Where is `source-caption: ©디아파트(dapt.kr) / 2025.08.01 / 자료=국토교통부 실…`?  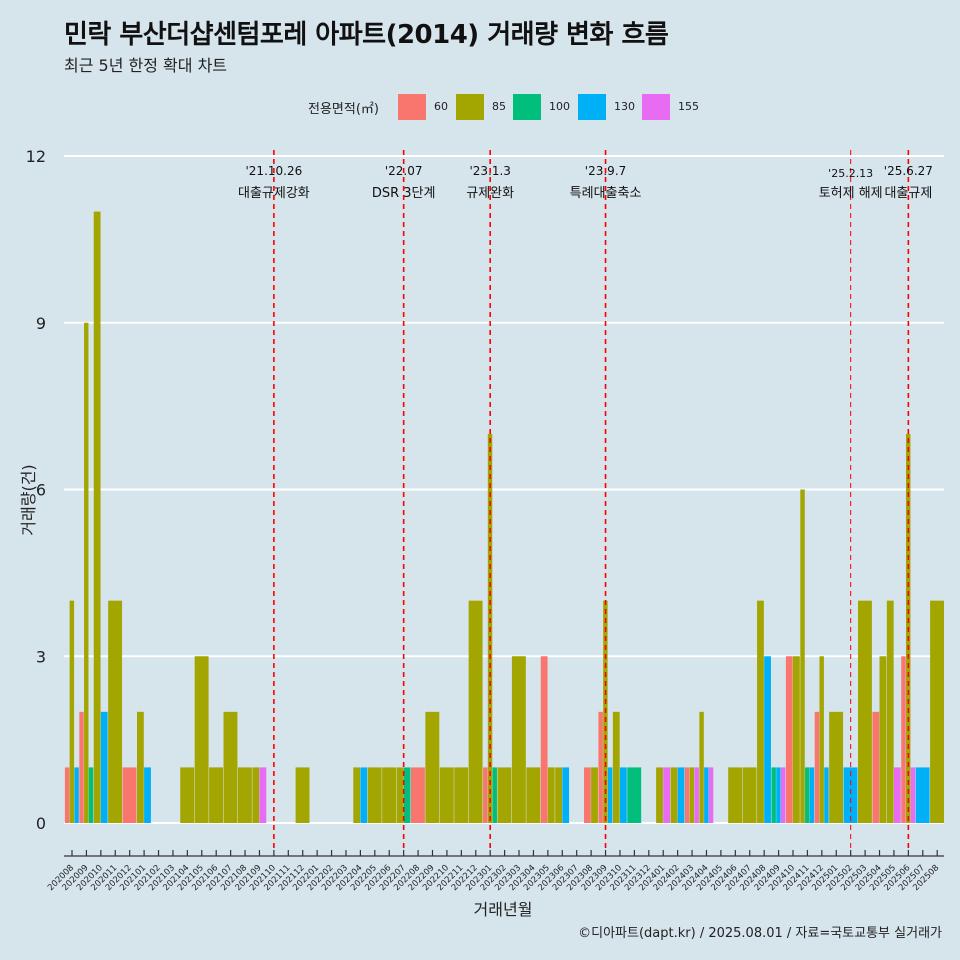 source-caption: ©디아파트(dapt.kr) / 2025.08.01 / 자료=국토교통부 실… is located at coordinates (760, 933).